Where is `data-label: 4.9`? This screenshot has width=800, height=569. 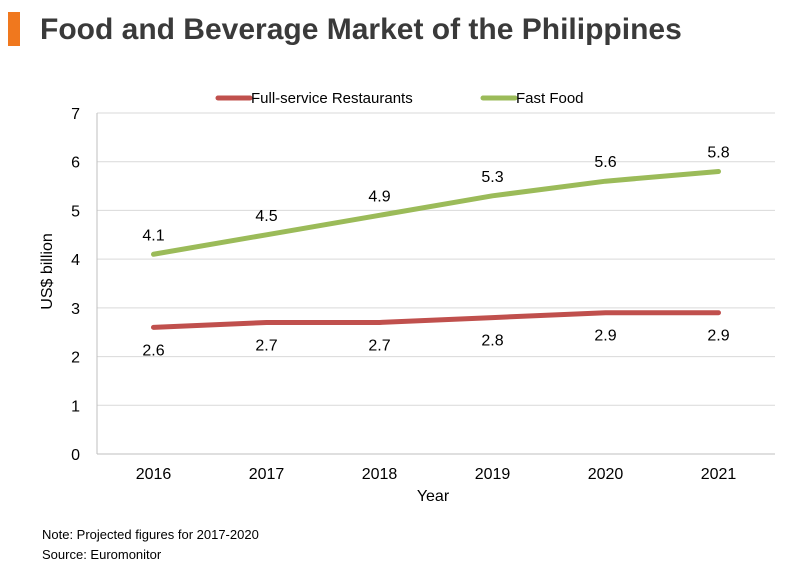
data-label: 4.9 is located at coordinates (379, 196).